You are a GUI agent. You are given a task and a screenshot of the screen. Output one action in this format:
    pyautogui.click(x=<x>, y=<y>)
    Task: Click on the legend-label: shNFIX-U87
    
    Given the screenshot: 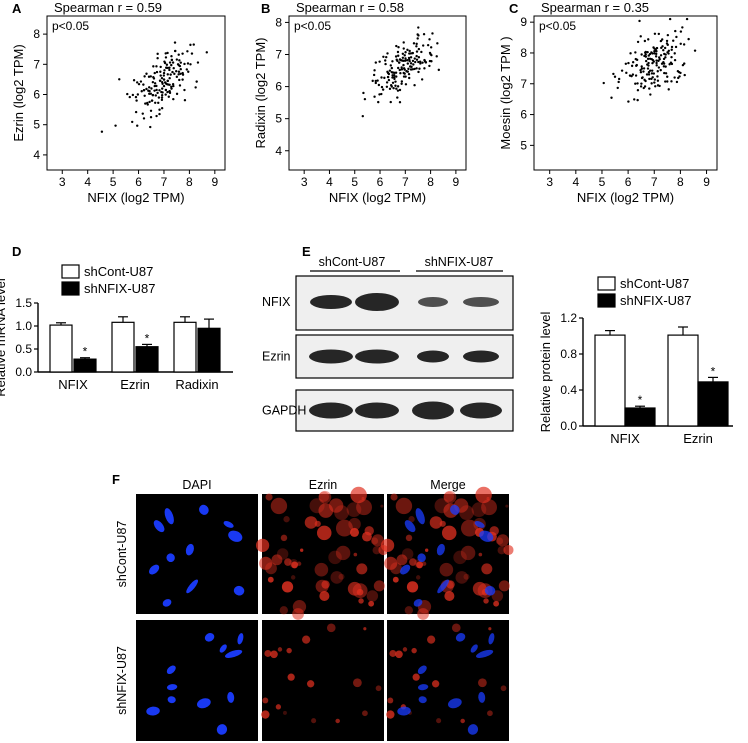 What is the action you would take?
    pyautogui.click(x=120, y=288)
    